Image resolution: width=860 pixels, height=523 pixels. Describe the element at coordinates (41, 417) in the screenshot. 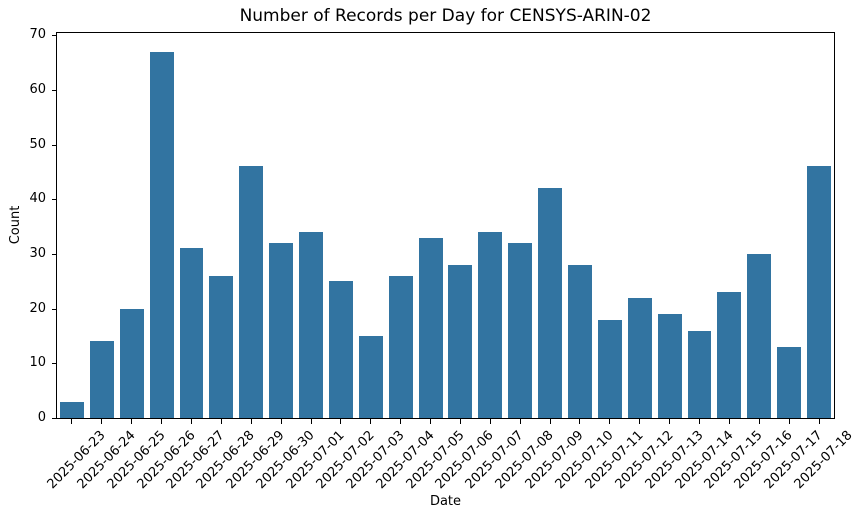

I see `y-tick-label: 0` at that location.